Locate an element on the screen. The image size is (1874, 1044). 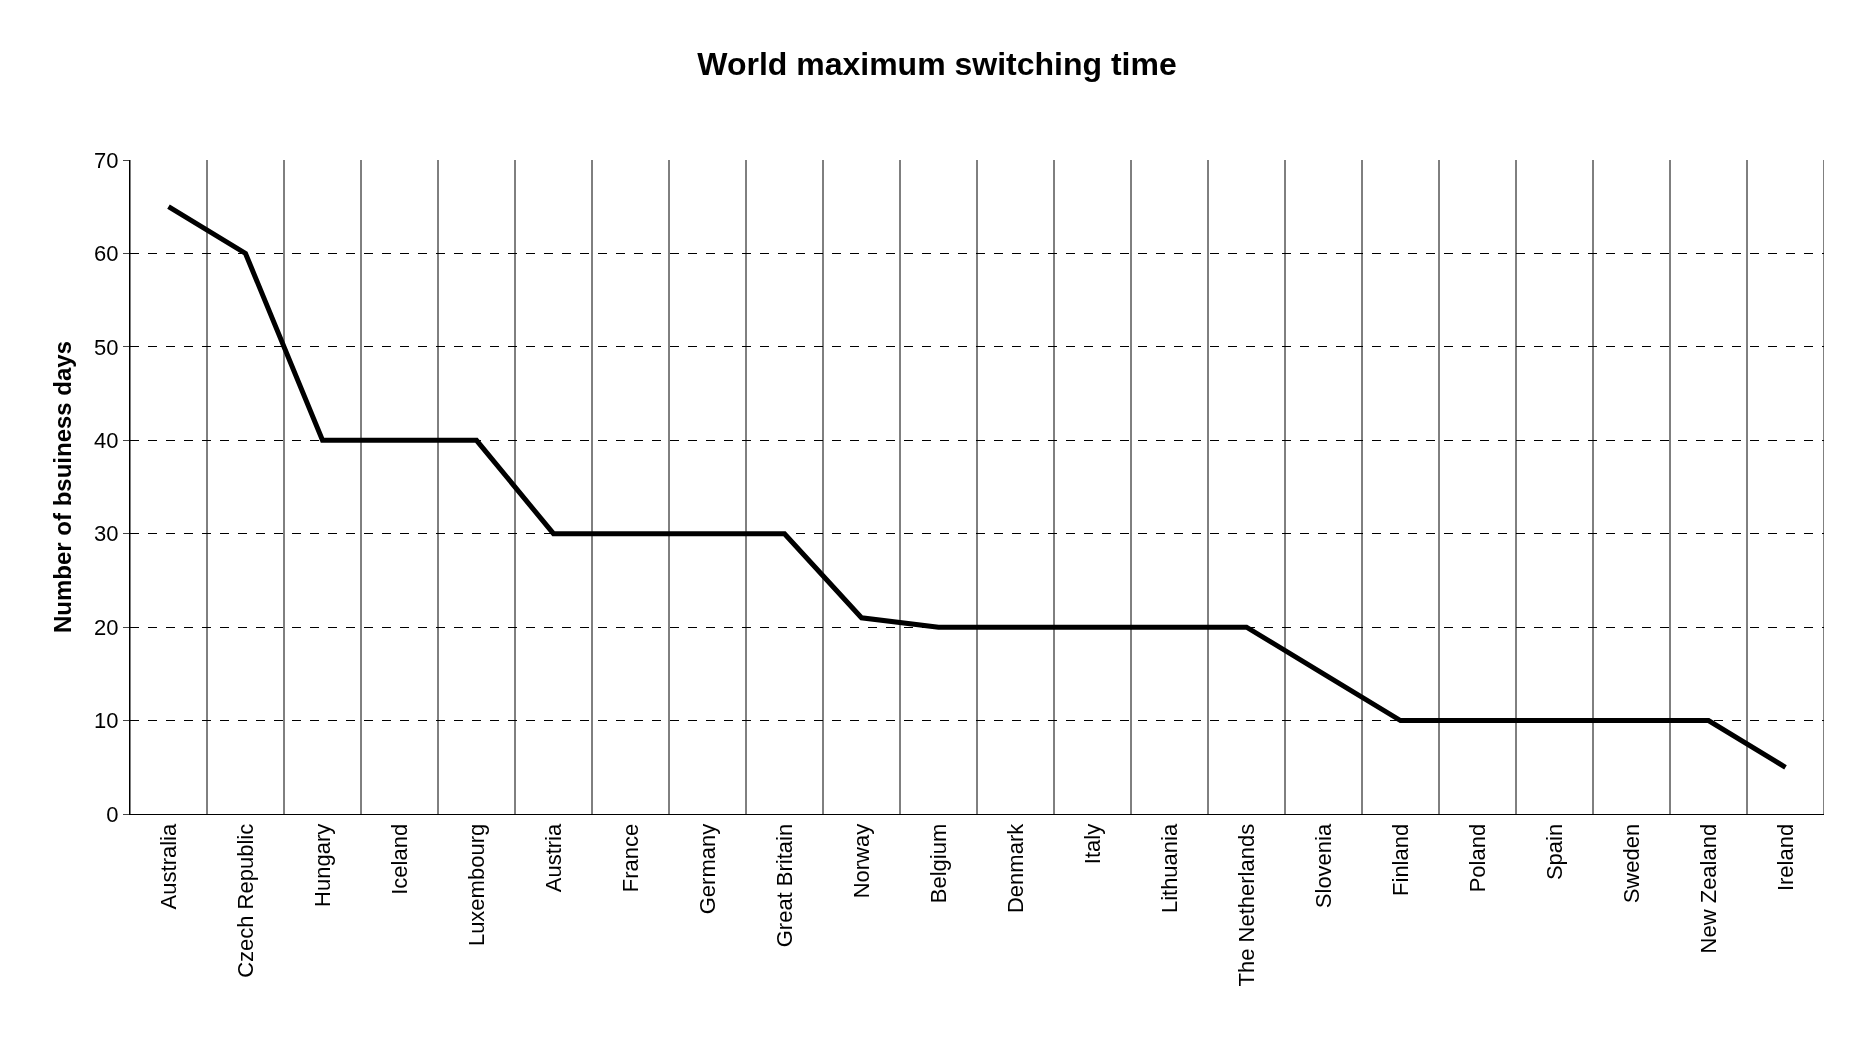
y-tick-label: 40 is located at coordinates (106, 440).